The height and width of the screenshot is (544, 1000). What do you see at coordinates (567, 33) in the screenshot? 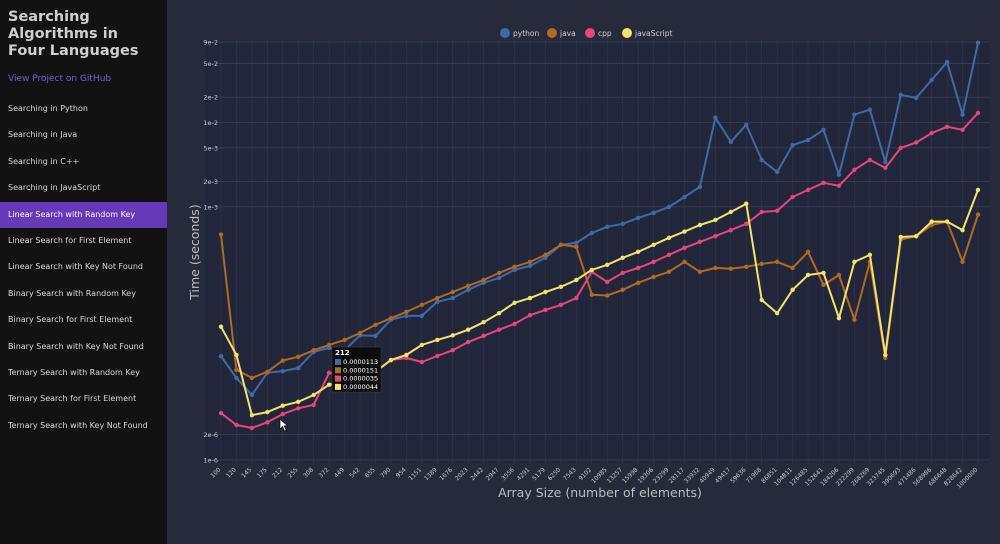
I see `legend-label: java` at bounding box center [567, 33].